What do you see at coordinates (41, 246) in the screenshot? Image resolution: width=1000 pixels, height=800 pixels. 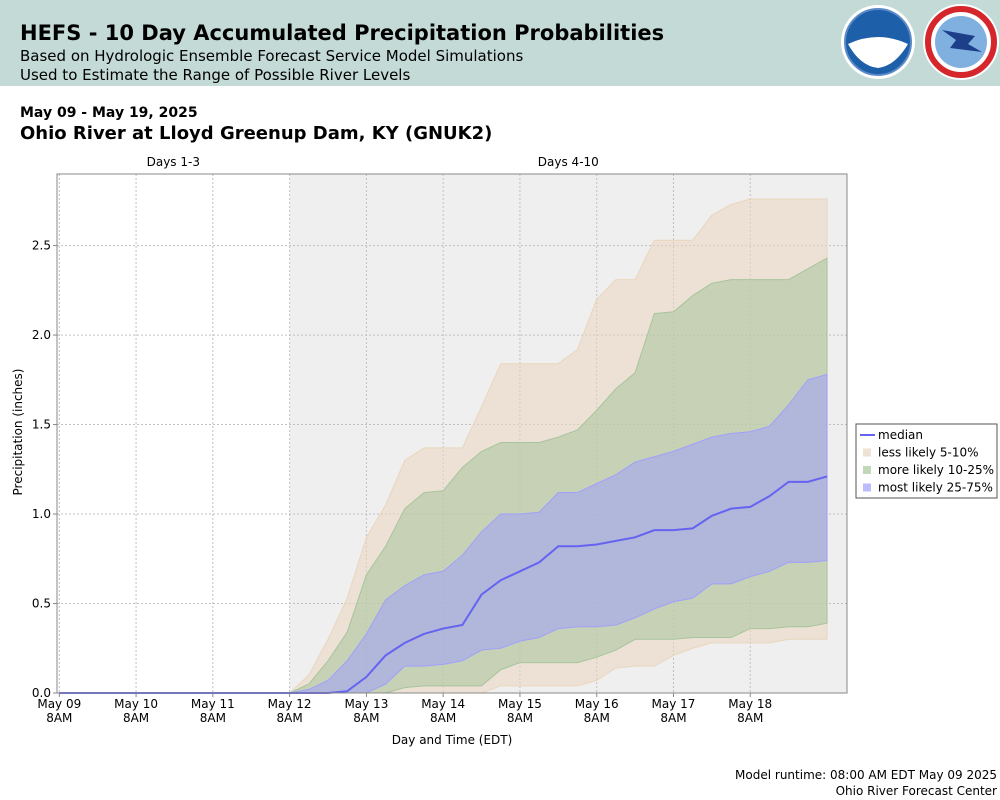 I see `y-tick-label: 2.5` at bounding box center [41, 246].